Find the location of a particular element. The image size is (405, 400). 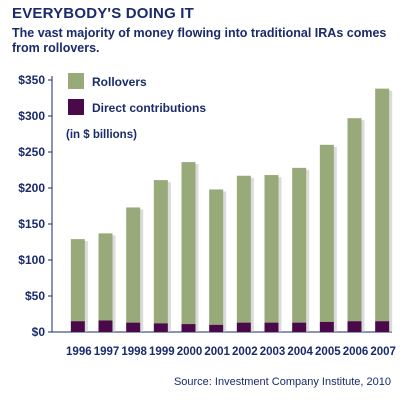

x-tick-label: 2001 is located at coordinates (217, 352).